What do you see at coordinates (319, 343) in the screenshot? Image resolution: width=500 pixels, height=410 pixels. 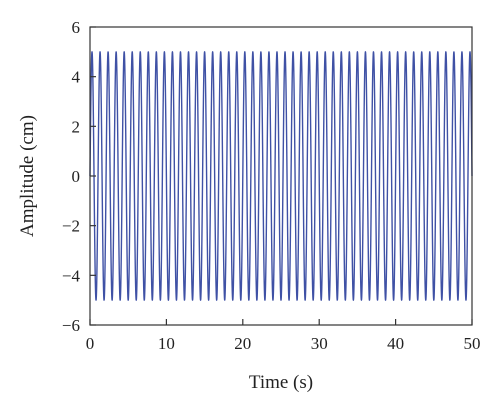 I see `x-tick-label-30: 30` at bounding box center [319, 343].